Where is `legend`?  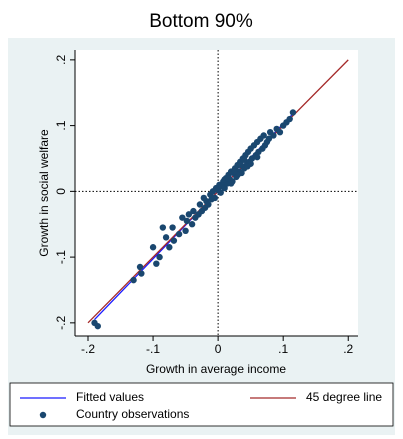
legend is located at coordinates (201, 404).